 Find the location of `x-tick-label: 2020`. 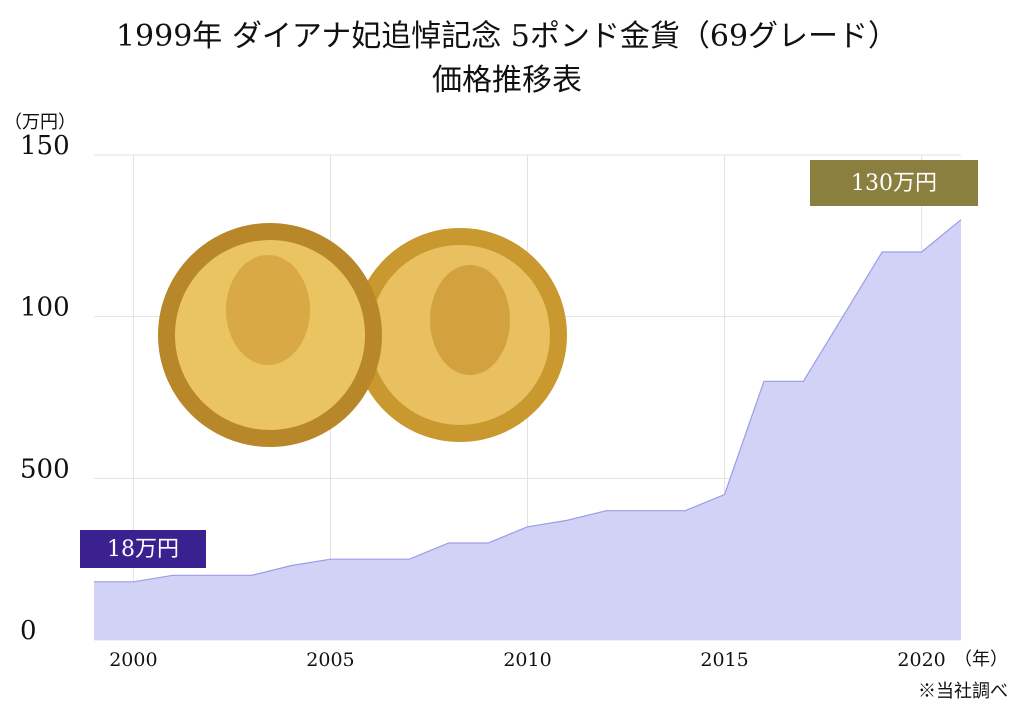

x-tick-label: 2020 is located at coordinates (921, 660).